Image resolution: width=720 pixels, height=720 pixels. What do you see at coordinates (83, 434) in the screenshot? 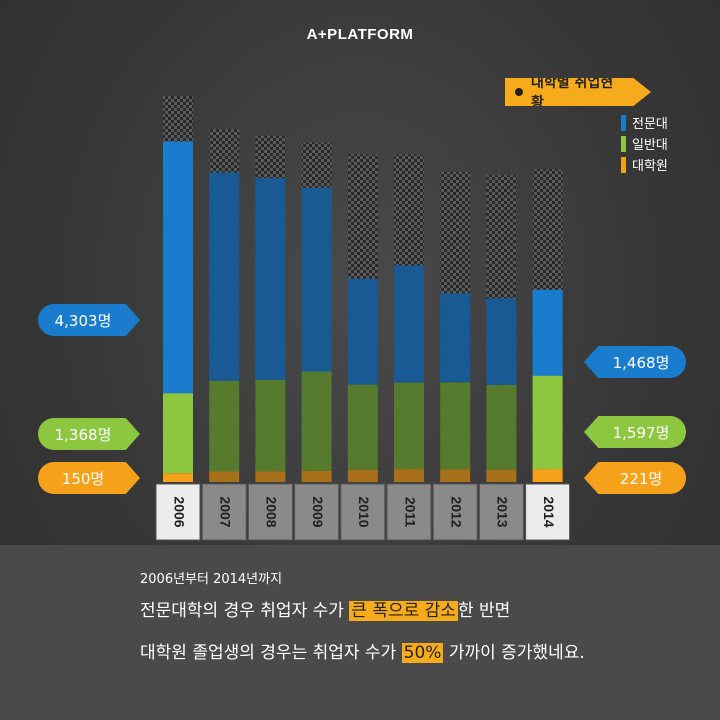
I see `tag-label: 1,368명` at bounding box center [83, 434].